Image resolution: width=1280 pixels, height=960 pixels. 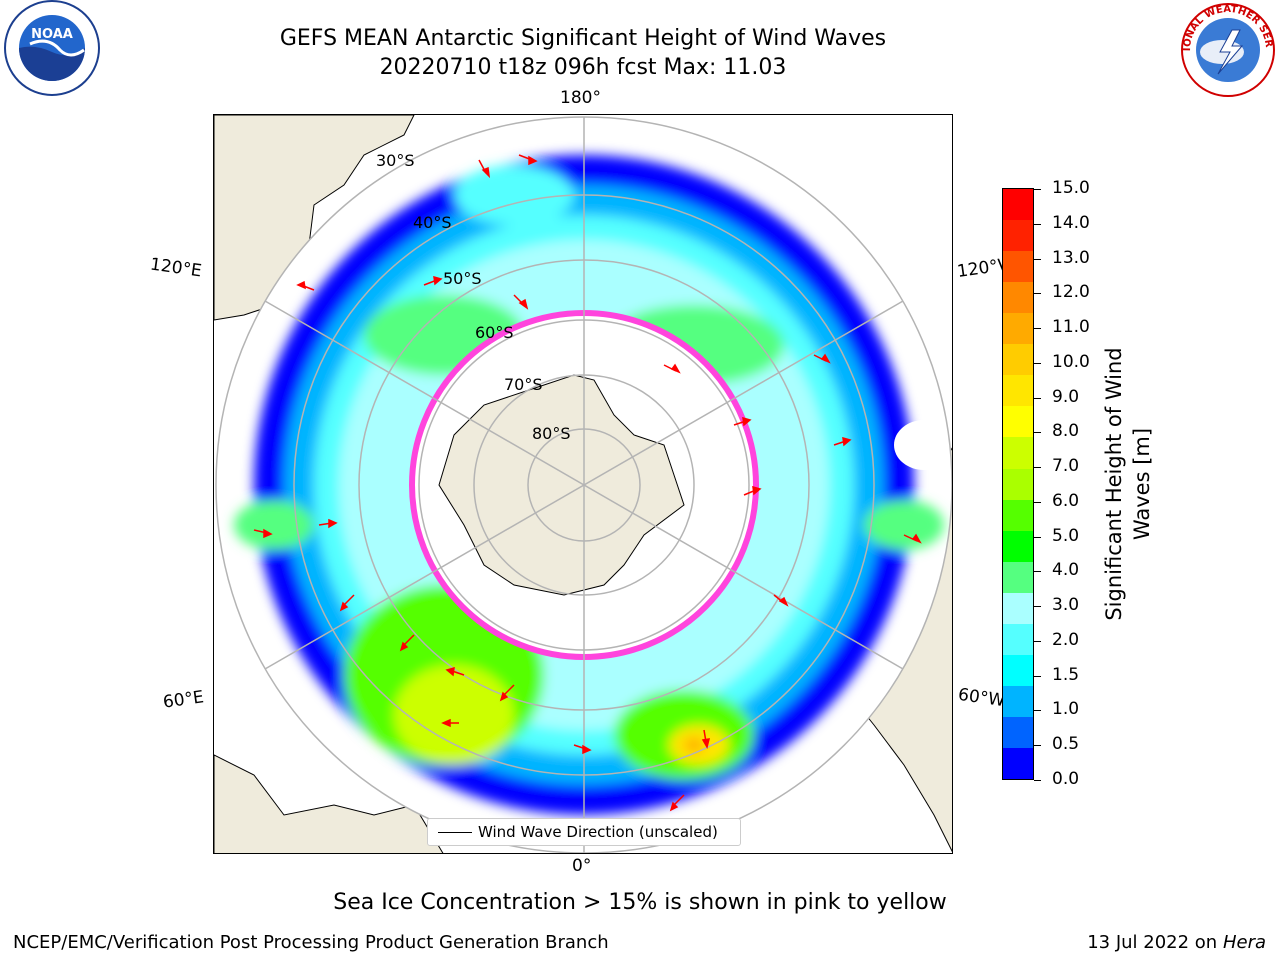 I want to click on lon-label-60w: 60°W, so click(x=981, y=698).